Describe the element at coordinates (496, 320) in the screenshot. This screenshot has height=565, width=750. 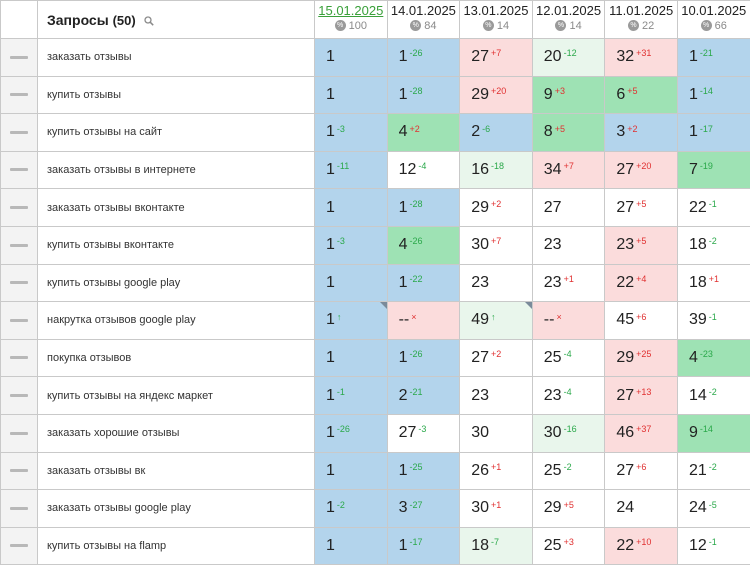
I see `position-cell: 49 ↑` at that location.